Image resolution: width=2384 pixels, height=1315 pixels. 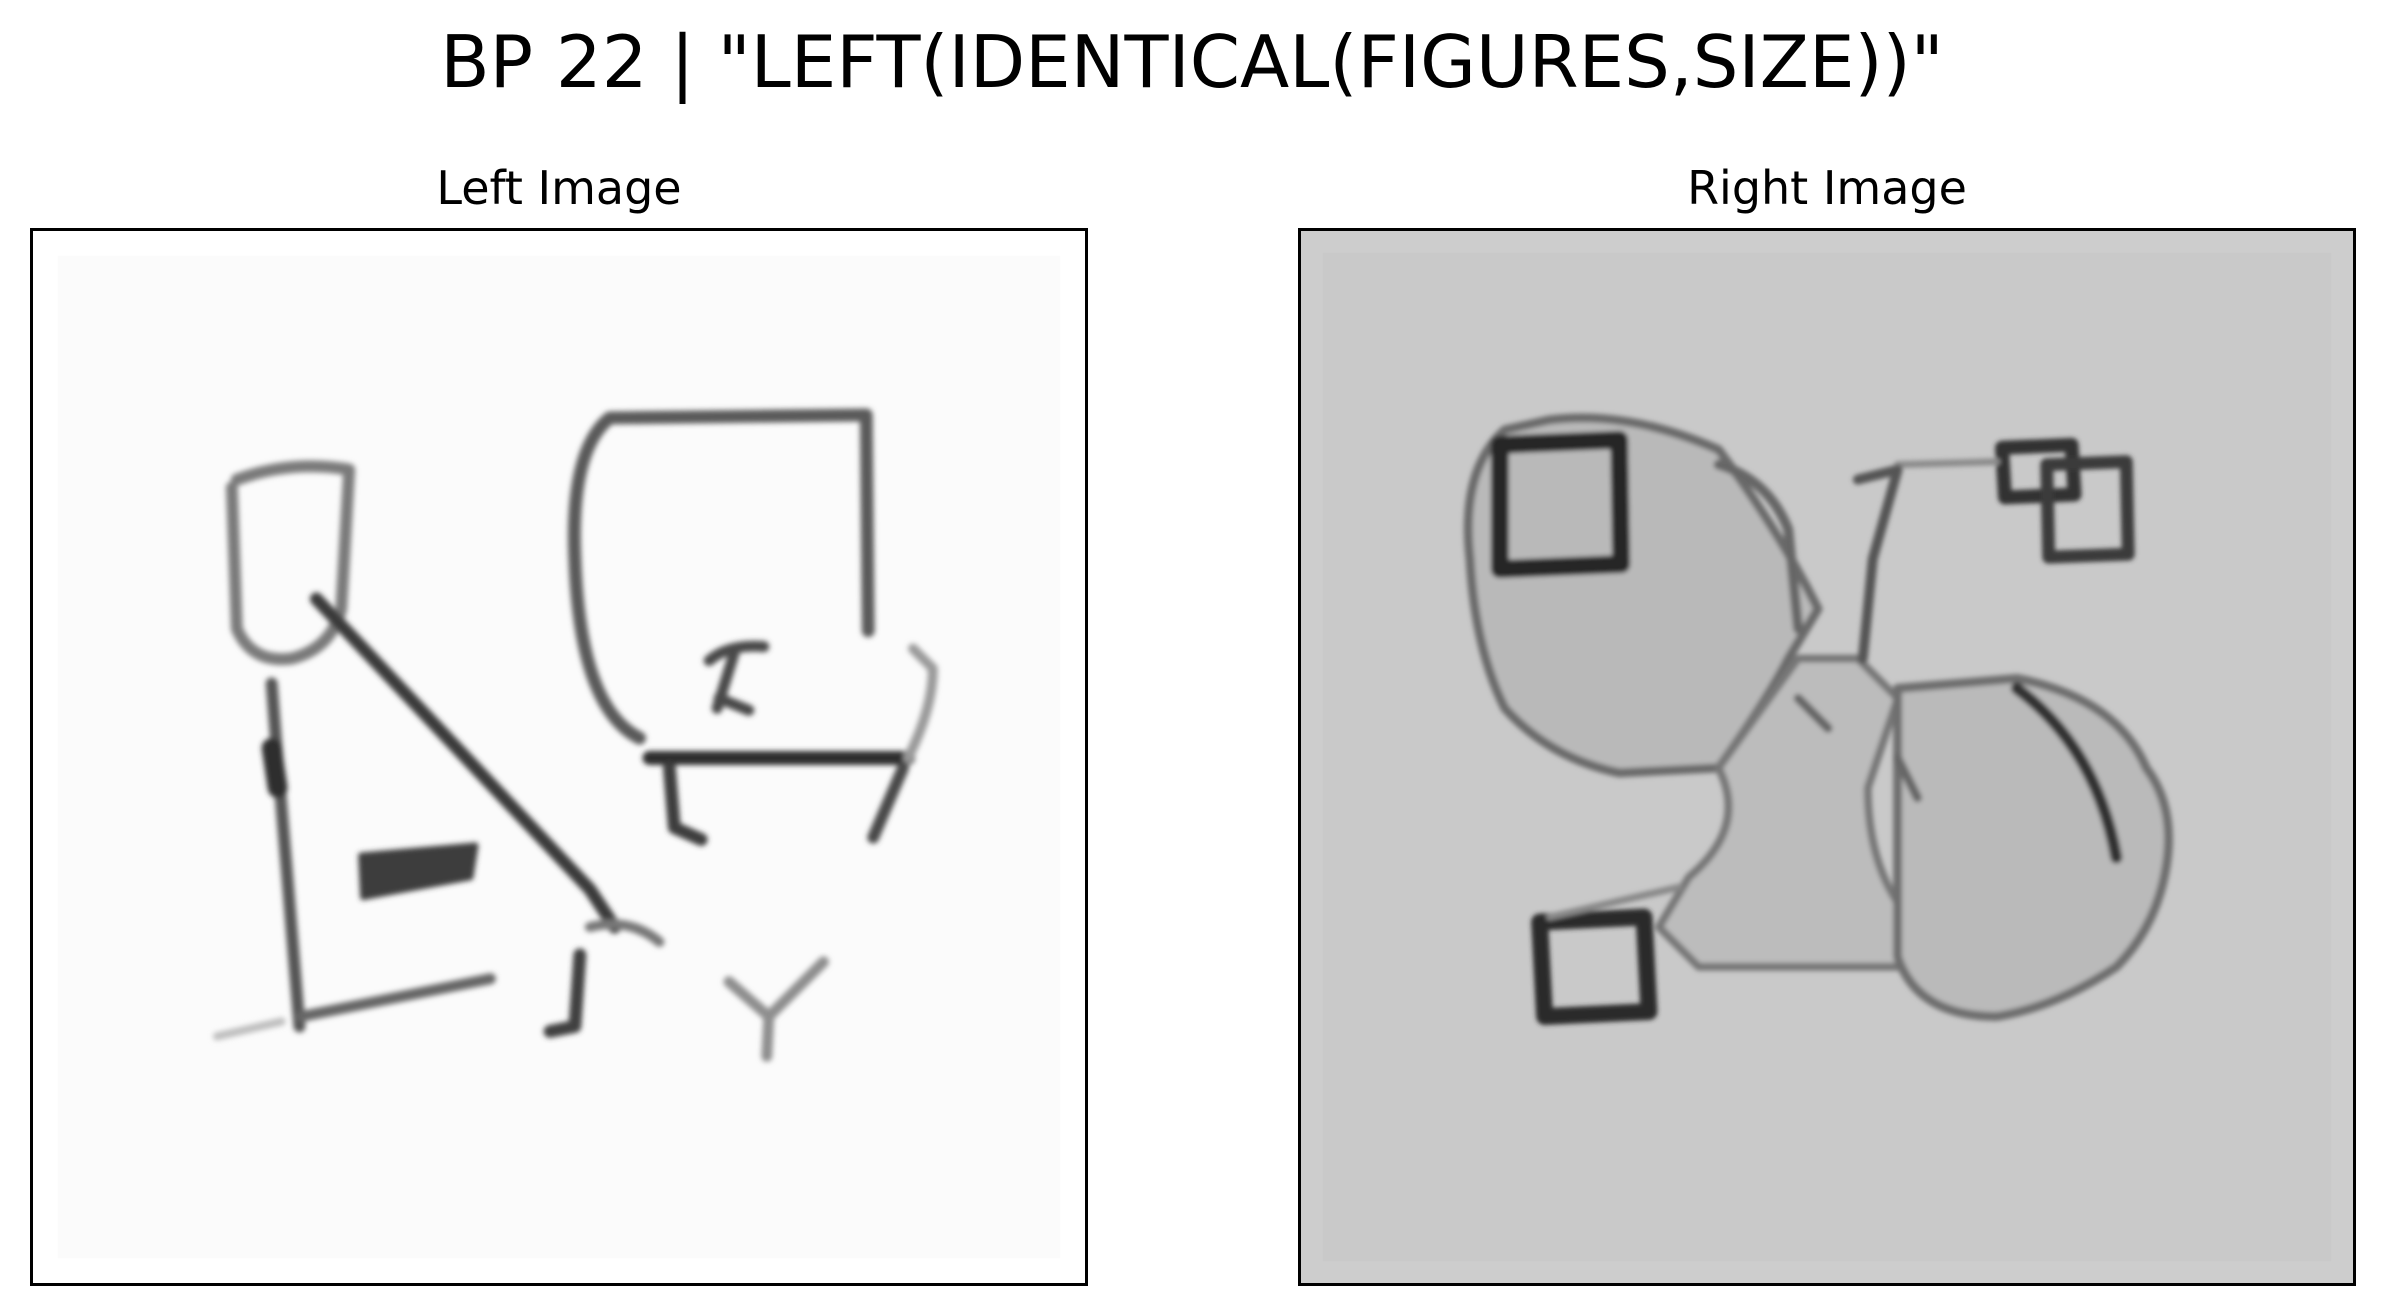 I want to click on bottom-left-stroke, so click(x=396, y=997).